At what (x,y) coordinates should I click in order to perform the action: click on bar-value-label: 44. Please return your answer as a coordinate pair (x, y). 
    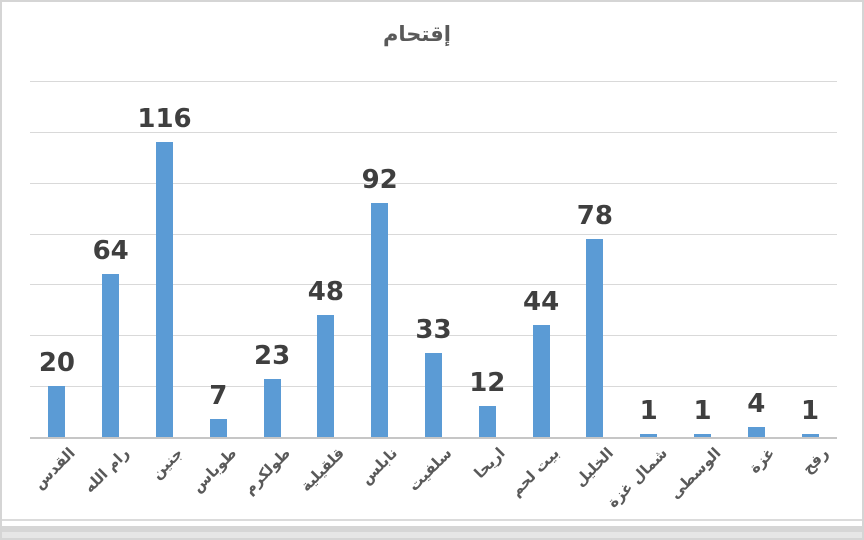
    Looking at the image, I should click on (541, 302).